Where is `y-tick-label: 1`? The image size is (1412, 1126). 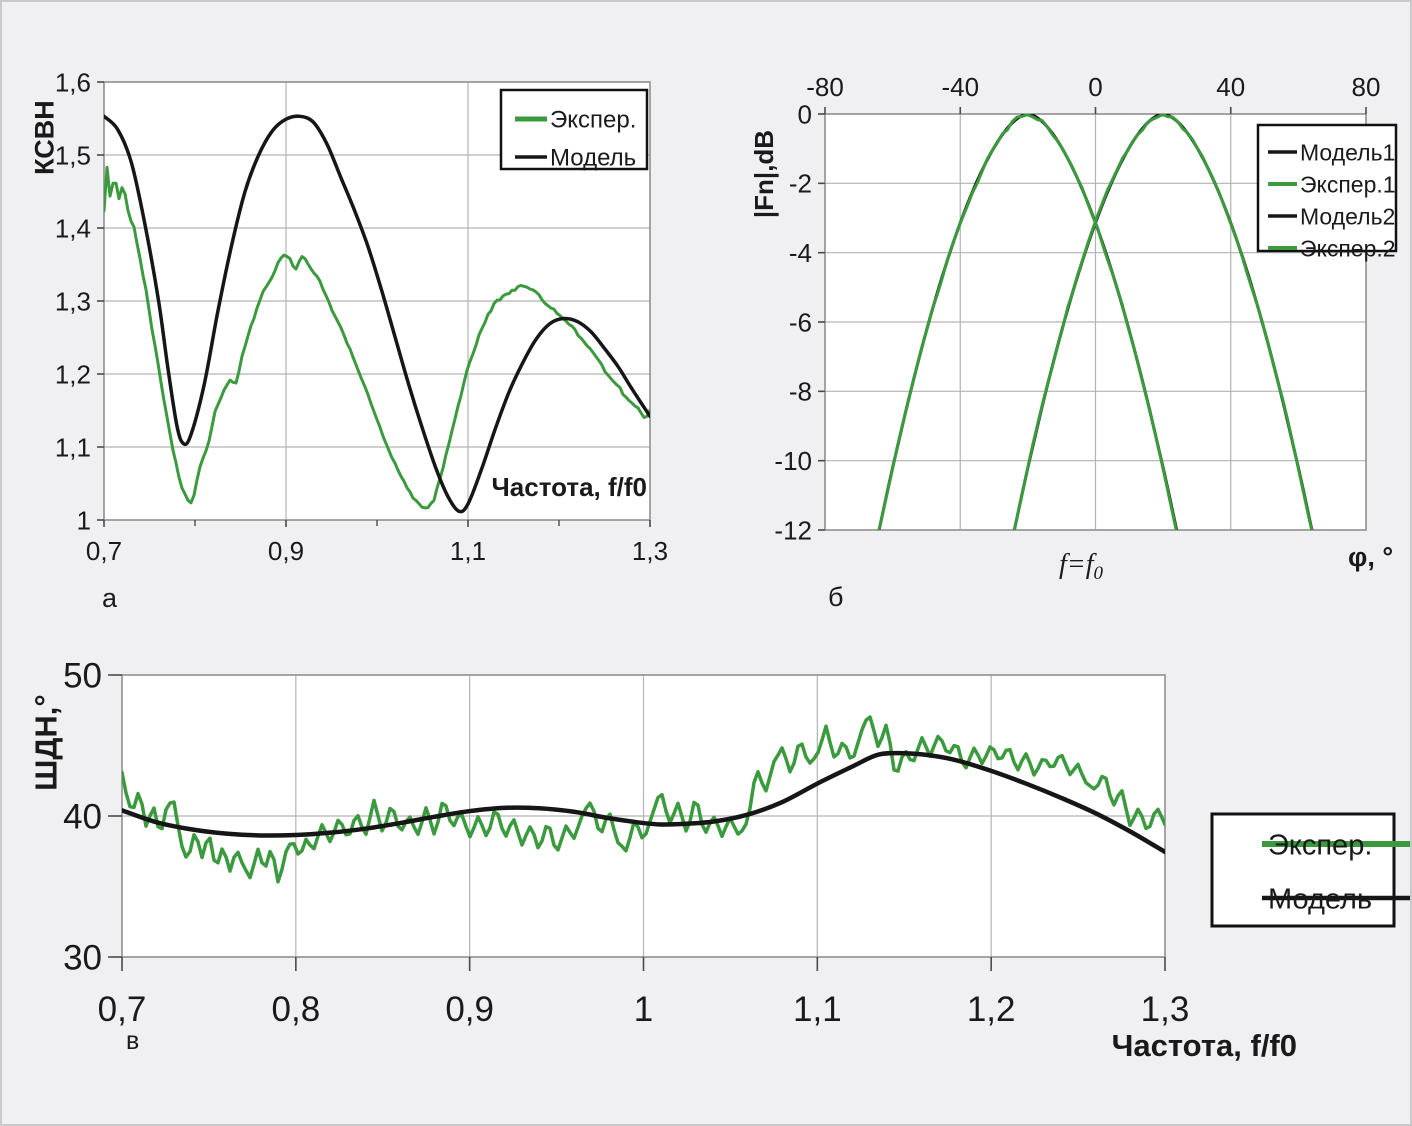
y-tick-label: 1 is located at coordinates (84, 520).